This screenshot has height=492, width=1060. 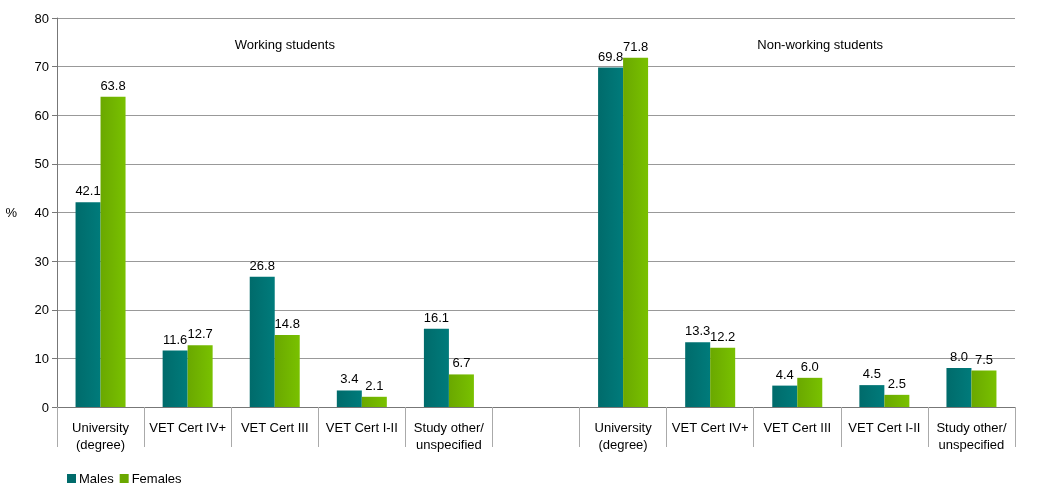 What do you see at coordinates (175, 339) in the screenshot?
I see `data-label: 11.6` at bounding box center [175, 339].